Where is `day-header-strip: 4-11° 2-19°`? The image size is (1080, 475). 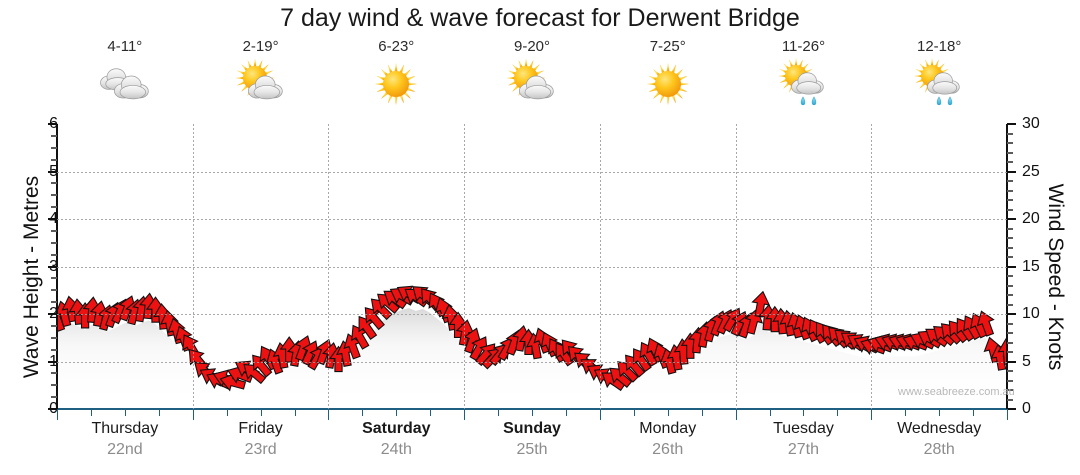 day-header-strip: 4-11° 2-19° is located at coordinates (532, 78).